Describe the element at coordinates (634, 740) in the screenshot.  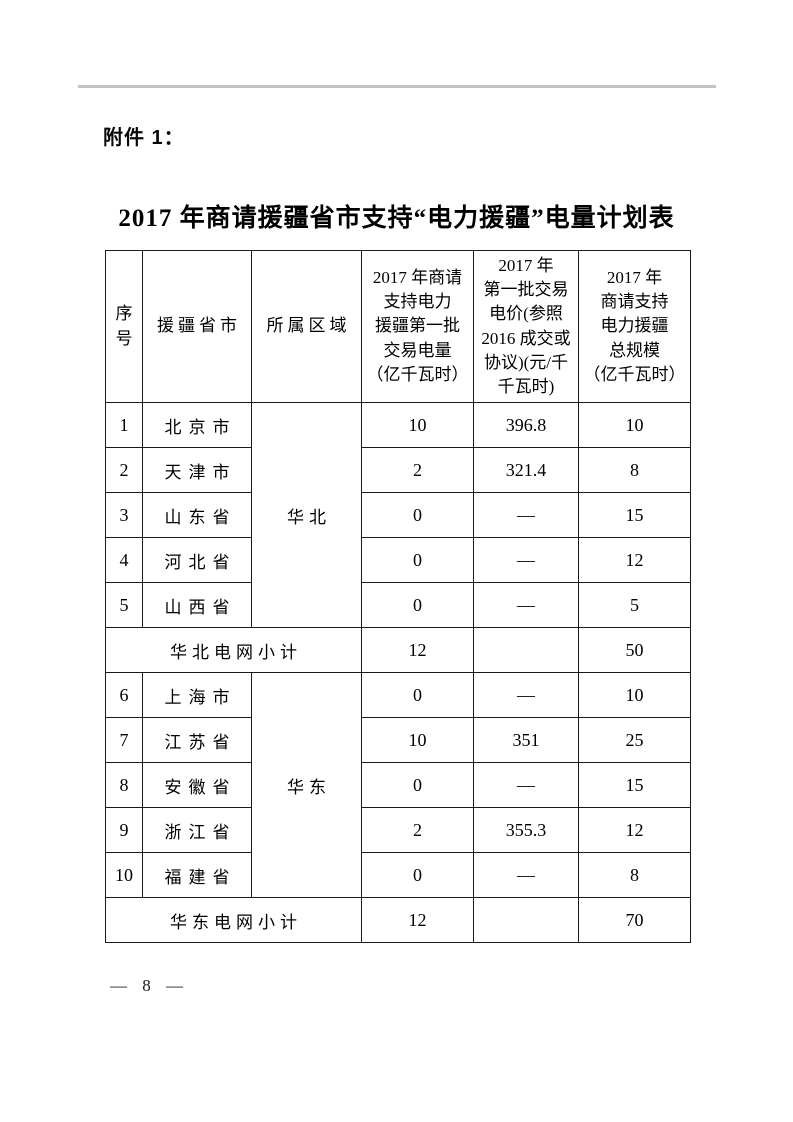
I see `cell-total: 25` at that location.